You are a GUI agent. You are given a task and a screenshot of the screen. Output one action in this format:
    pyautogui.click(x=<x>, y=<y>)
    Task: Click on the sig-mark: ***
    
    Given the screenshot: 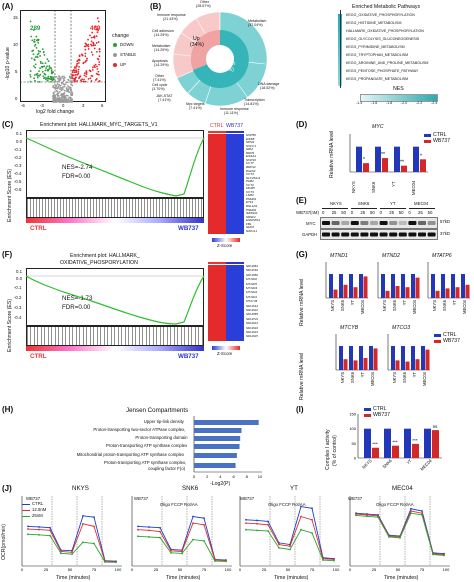 What is the action you would take?
    pyautogui.click(x=415, y=440)
    